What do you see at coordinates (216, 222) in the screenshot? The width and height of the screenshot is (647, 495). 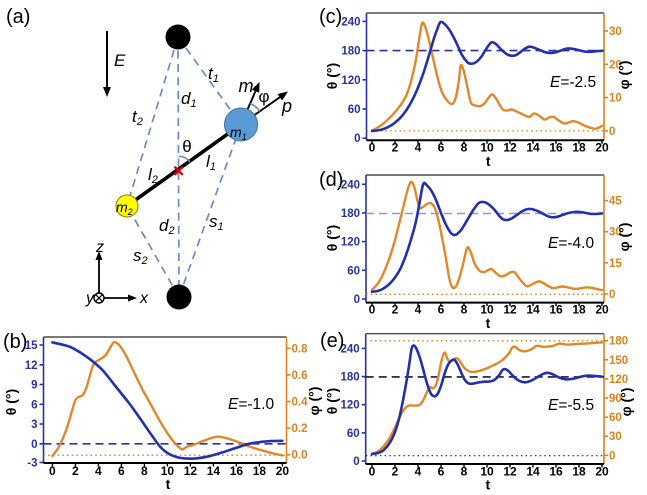 I see `svg-text: s1` at bounding box center [216, 222].